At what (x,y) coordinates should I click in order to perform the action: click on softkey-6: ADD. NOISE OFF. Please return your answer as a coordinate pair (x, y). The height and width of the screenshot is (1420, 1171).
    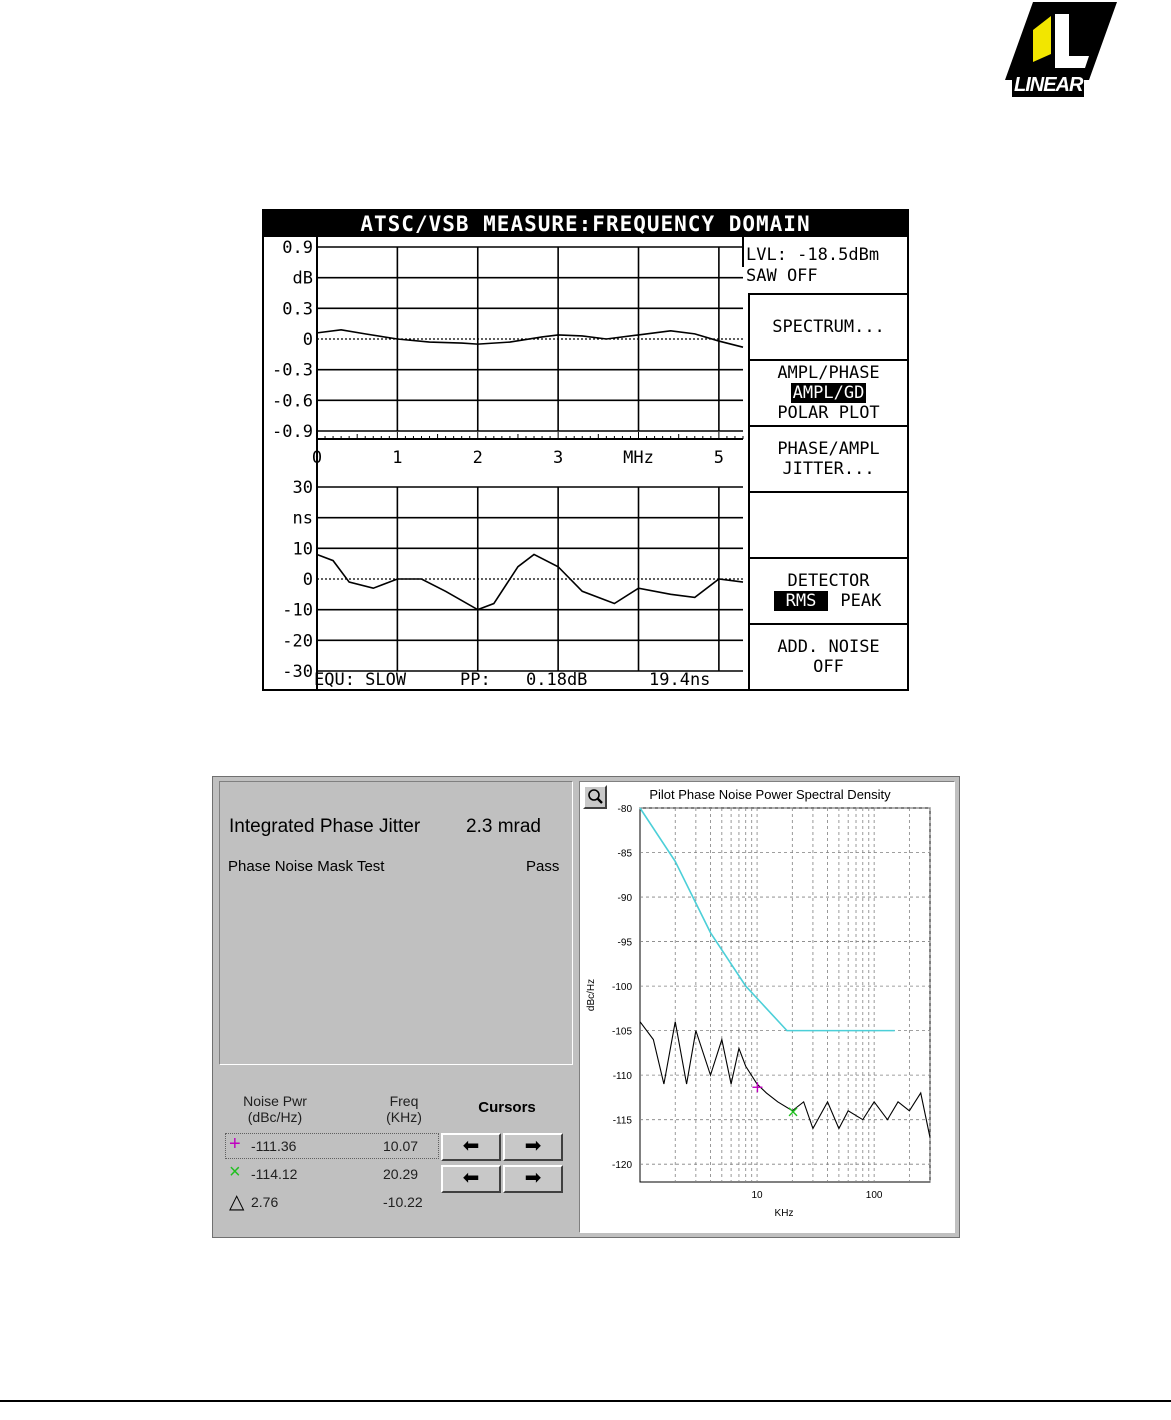
    Looking at the image, I should click on (827, 656).